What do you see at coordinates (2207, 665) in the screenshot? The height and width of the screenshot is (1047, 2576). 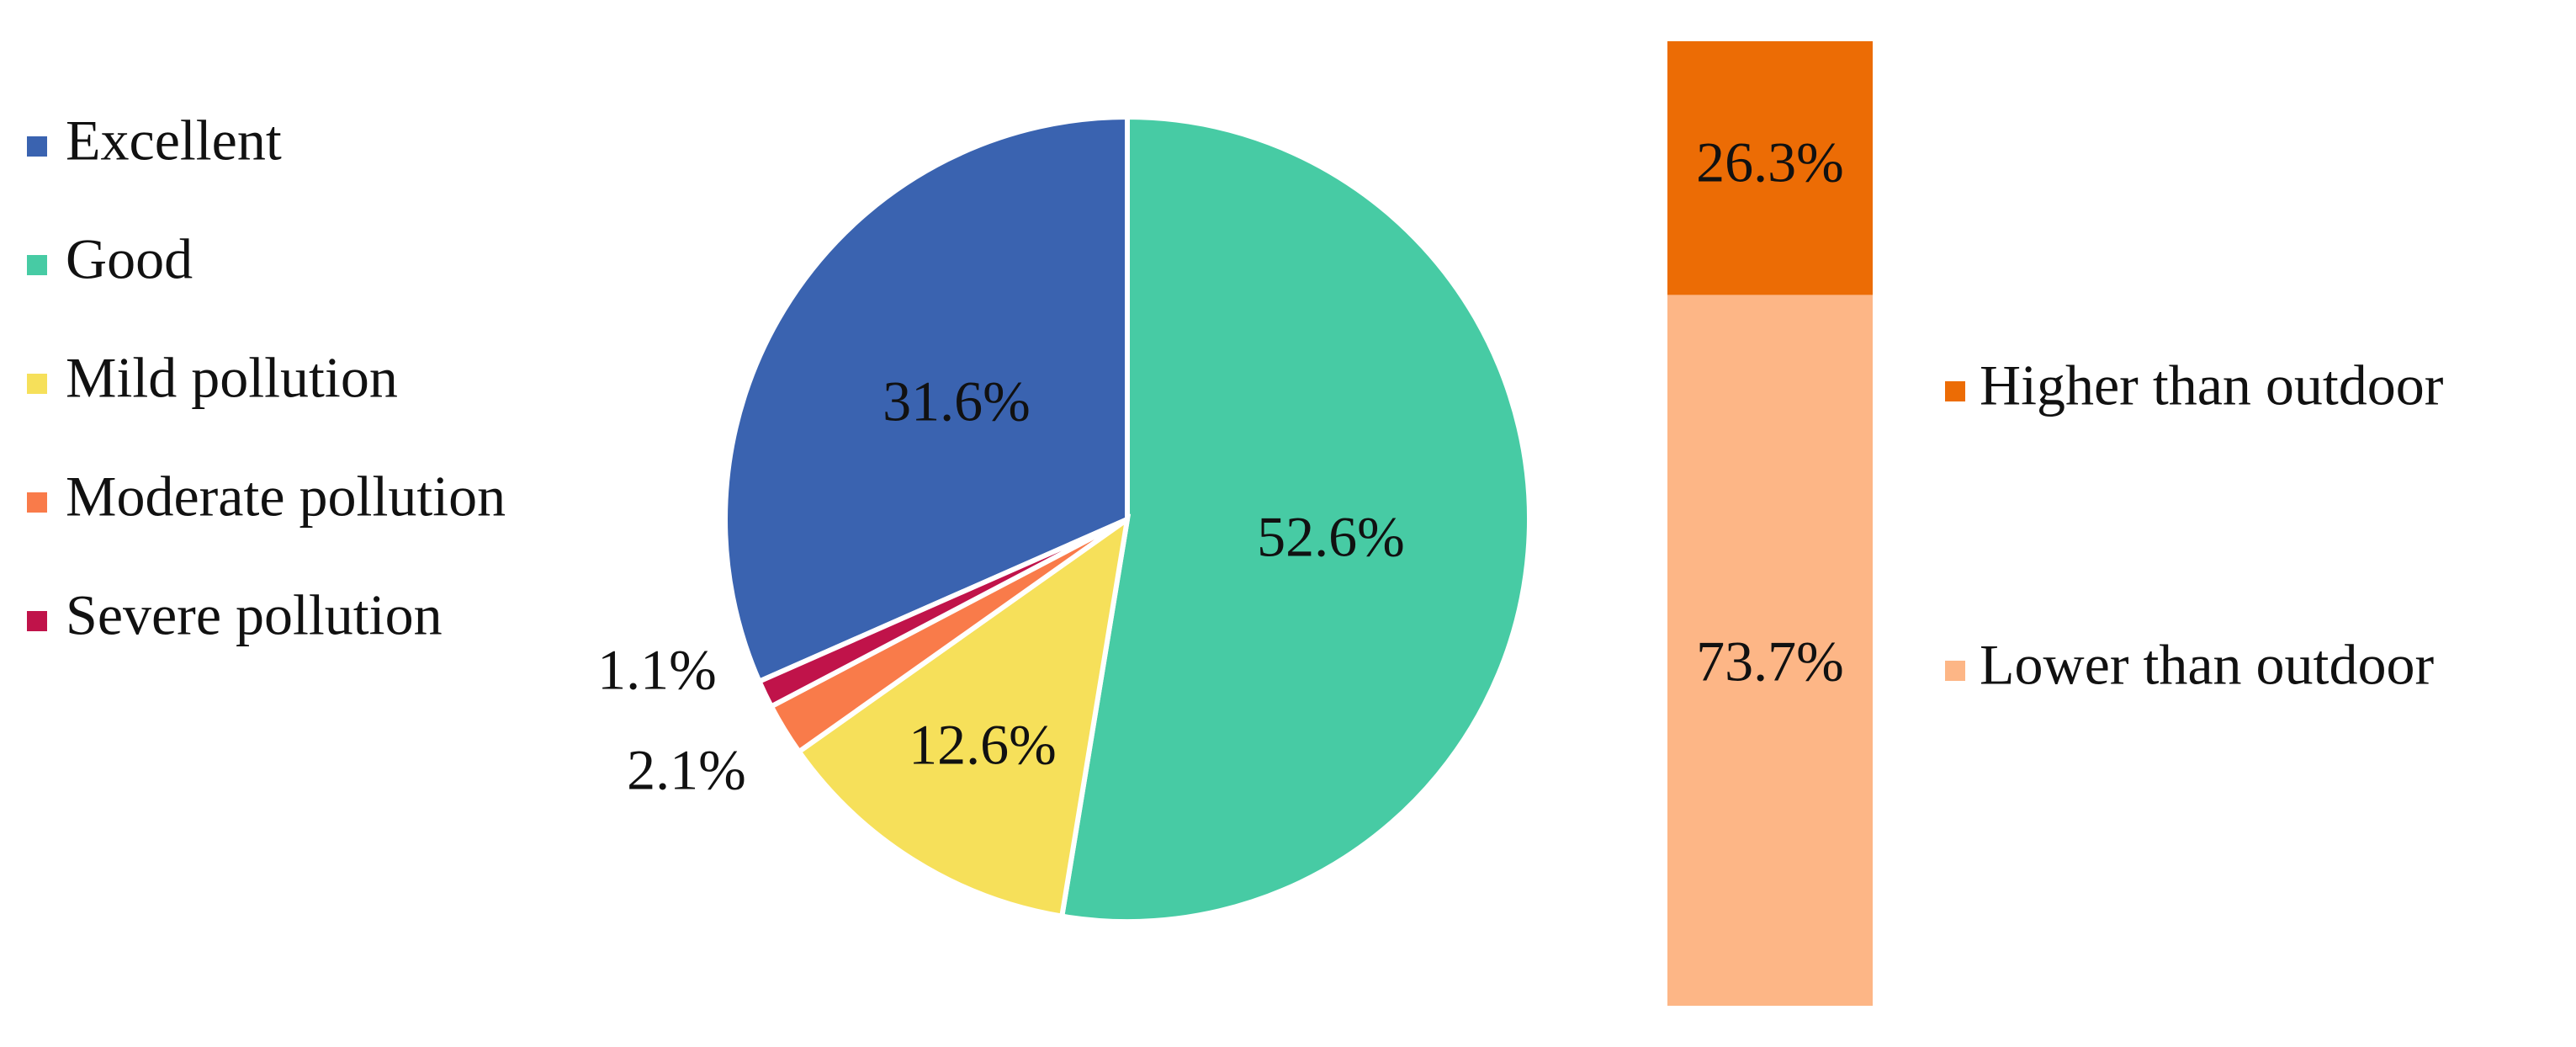 I see `legend-label: Lower than outdoor` at bounding box center [2207, 665].